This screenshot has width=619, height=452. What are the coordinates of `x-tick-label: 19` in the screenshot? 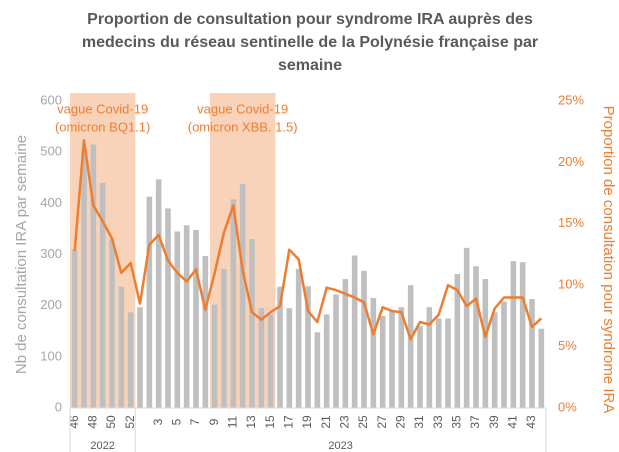 It's located at (307, 422).